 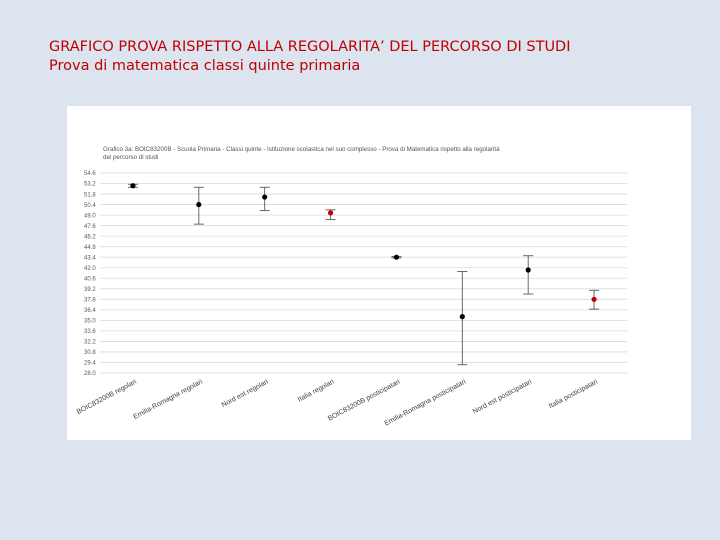 I want to click on y-tick-label: 43.4, so click(x=90, y=258).